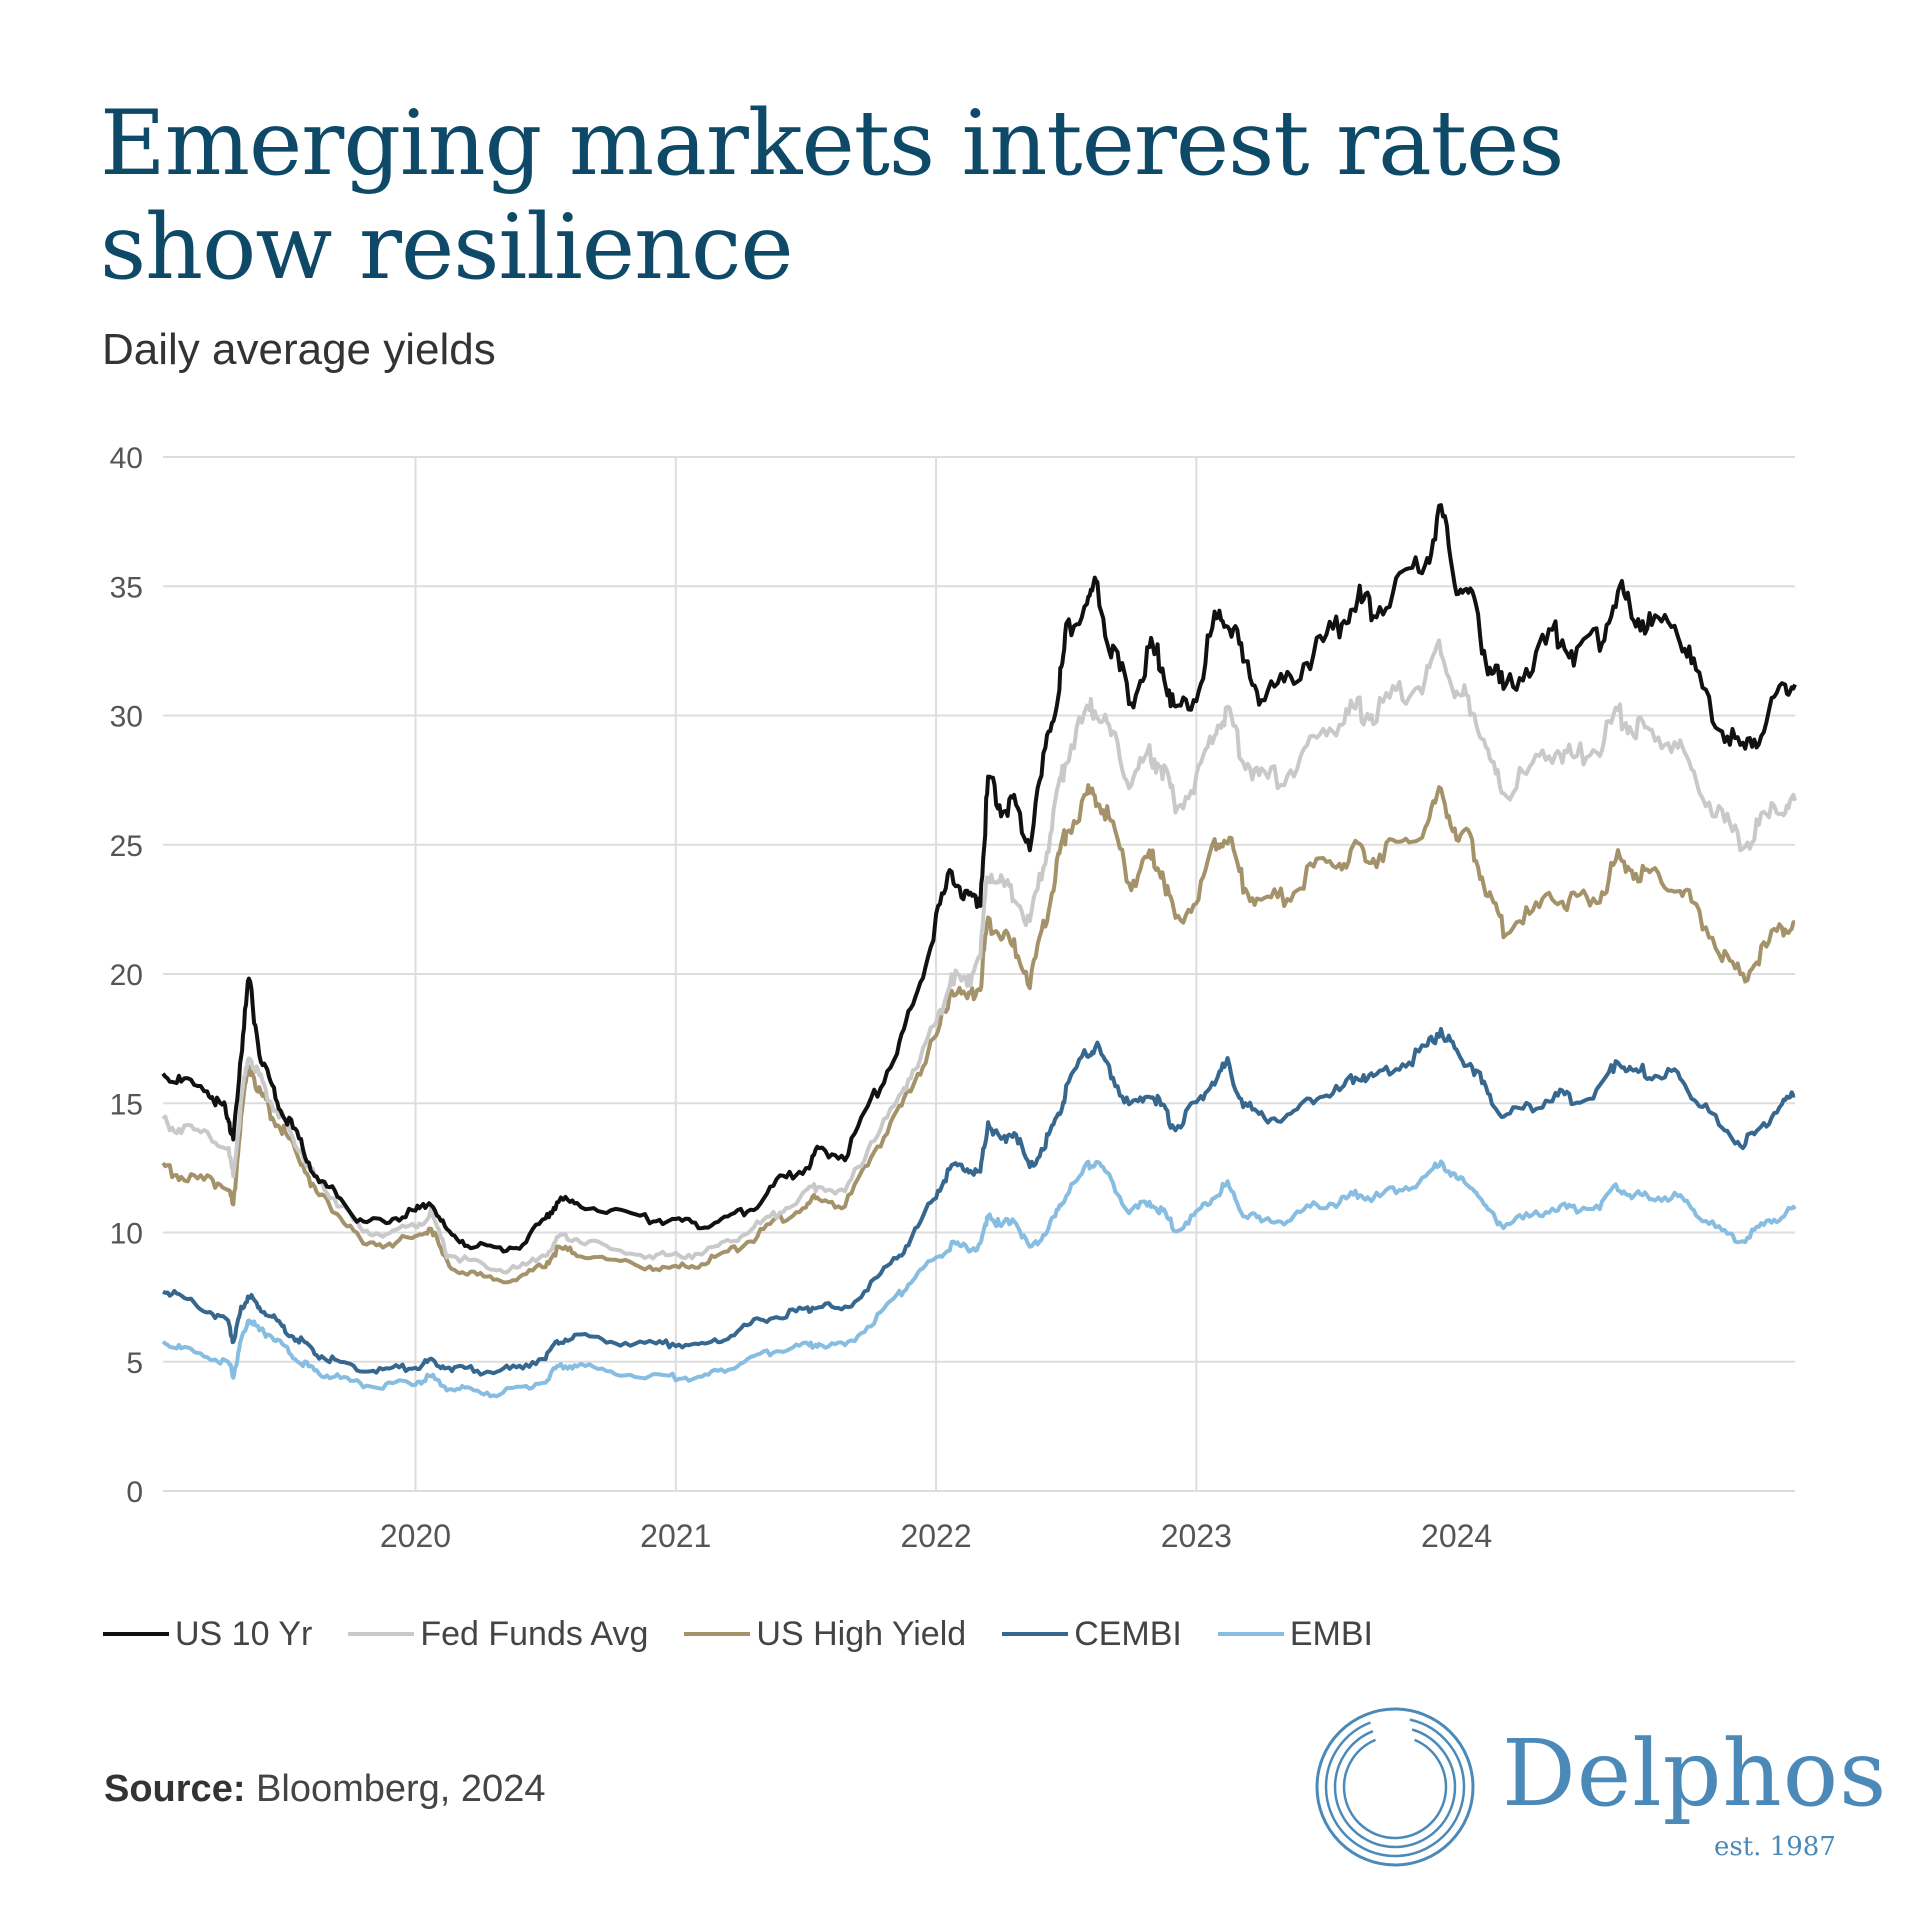 This screenshot has height=1920, width=1920. I want to click on x-tick-label-2022: 2022, so click(935, 1536).